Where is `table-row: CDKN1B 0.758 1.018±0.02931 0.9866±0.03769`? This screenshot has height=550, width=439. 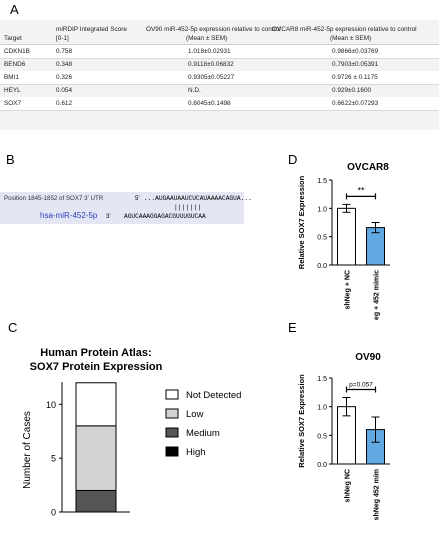 table-row: CDKN1B 0.758 1.018±0.02931 0.9866±0.03769 is located at coordinates (219, 52).